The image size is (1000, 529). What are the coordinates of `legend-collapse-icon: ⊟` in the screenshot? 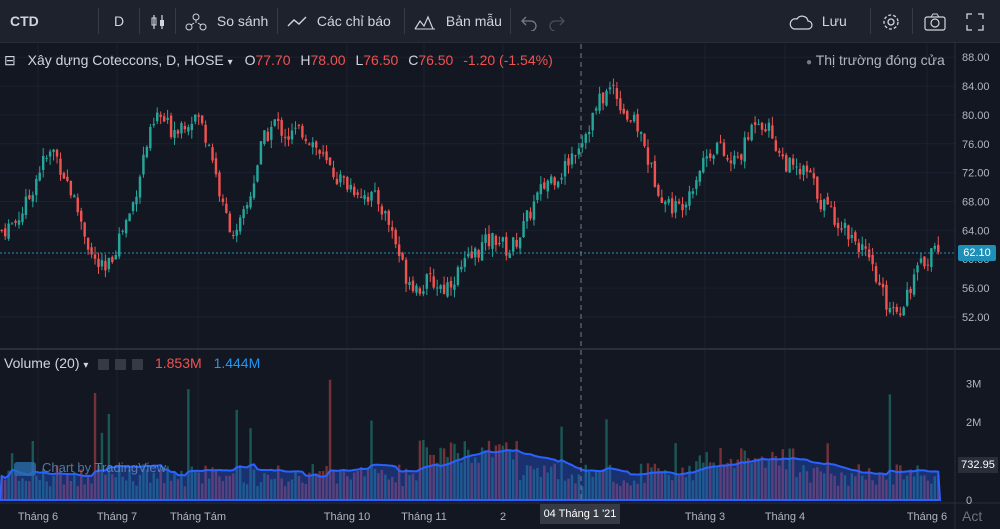 It's located at (10, 60).